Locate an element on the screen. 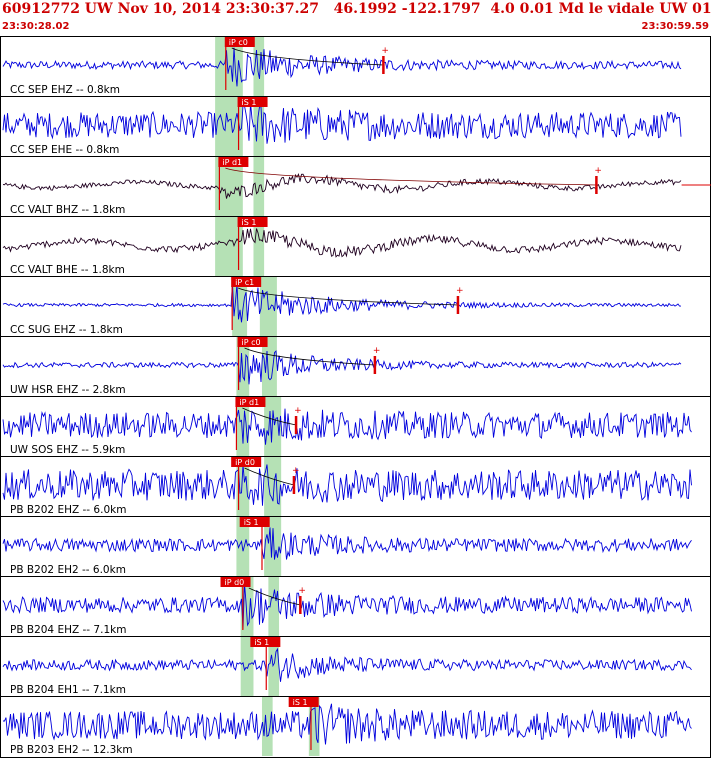 The image size is (711, 758). pick-label-5: iP c0 is located at coordinates (251, 342).